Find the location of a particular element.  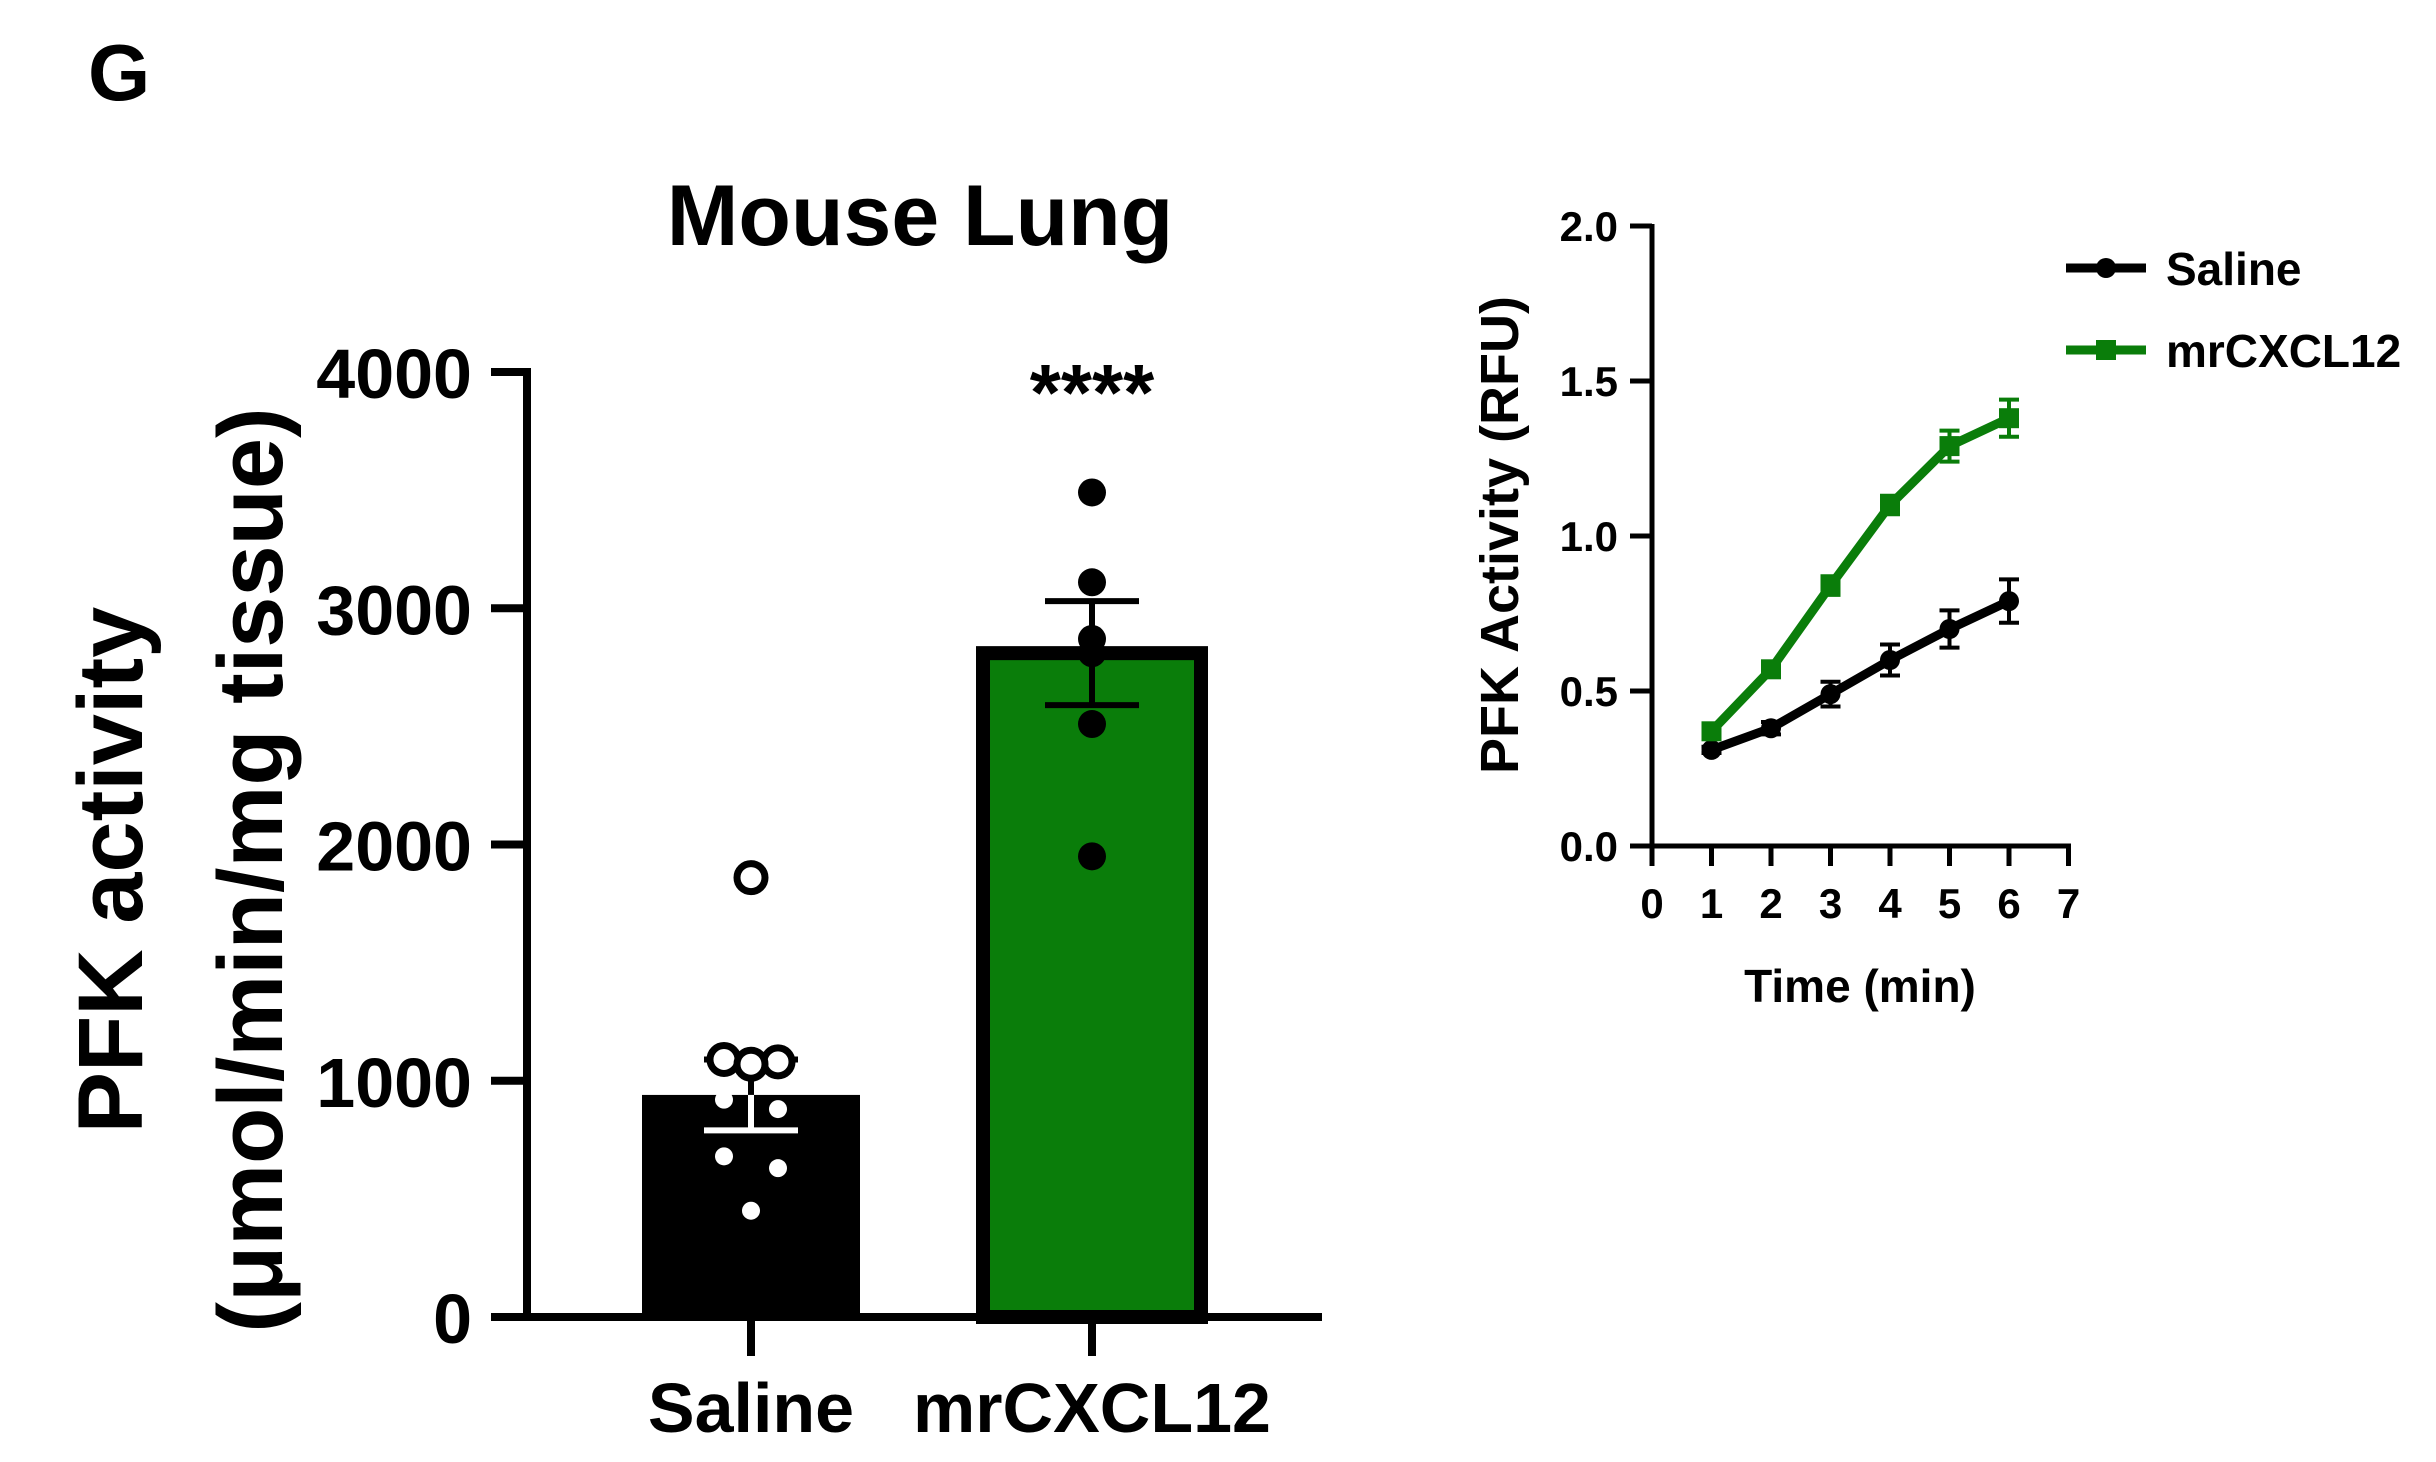

line-x-tick-label: 4 is located at coordinates (1890, 903).